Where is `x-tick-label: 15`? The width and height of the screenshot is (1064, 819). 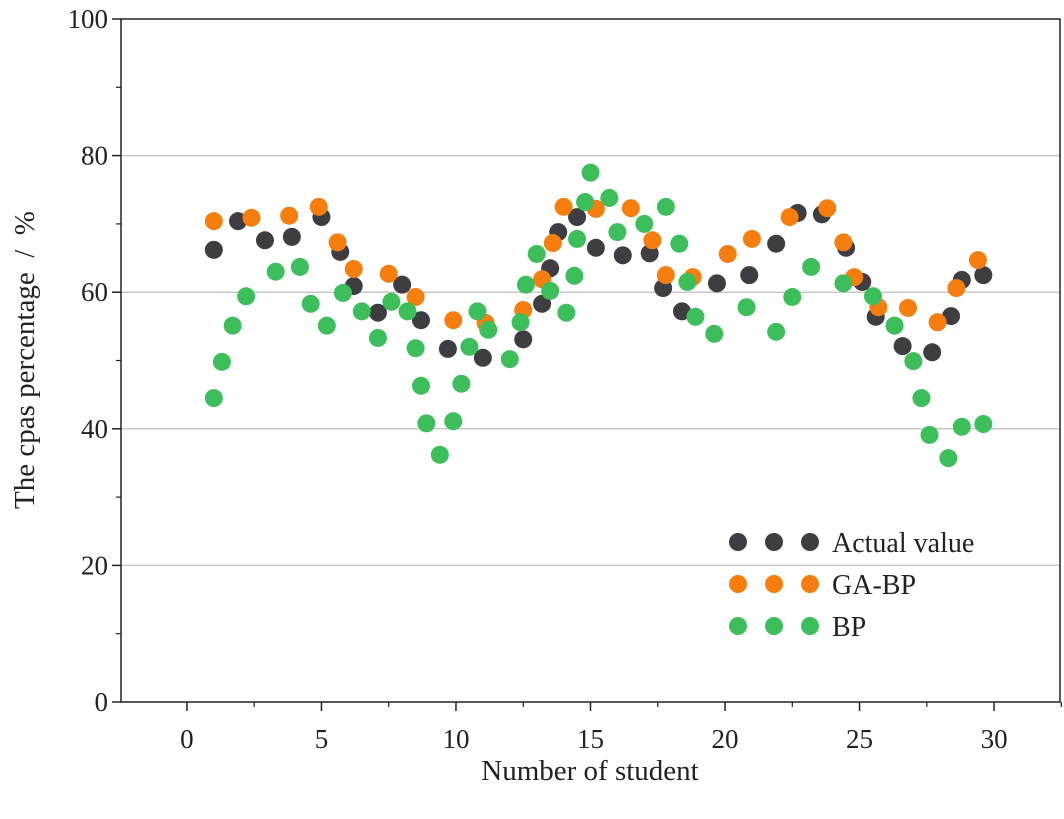 x-tick-label: 15 is located at coordinates (590, 739).